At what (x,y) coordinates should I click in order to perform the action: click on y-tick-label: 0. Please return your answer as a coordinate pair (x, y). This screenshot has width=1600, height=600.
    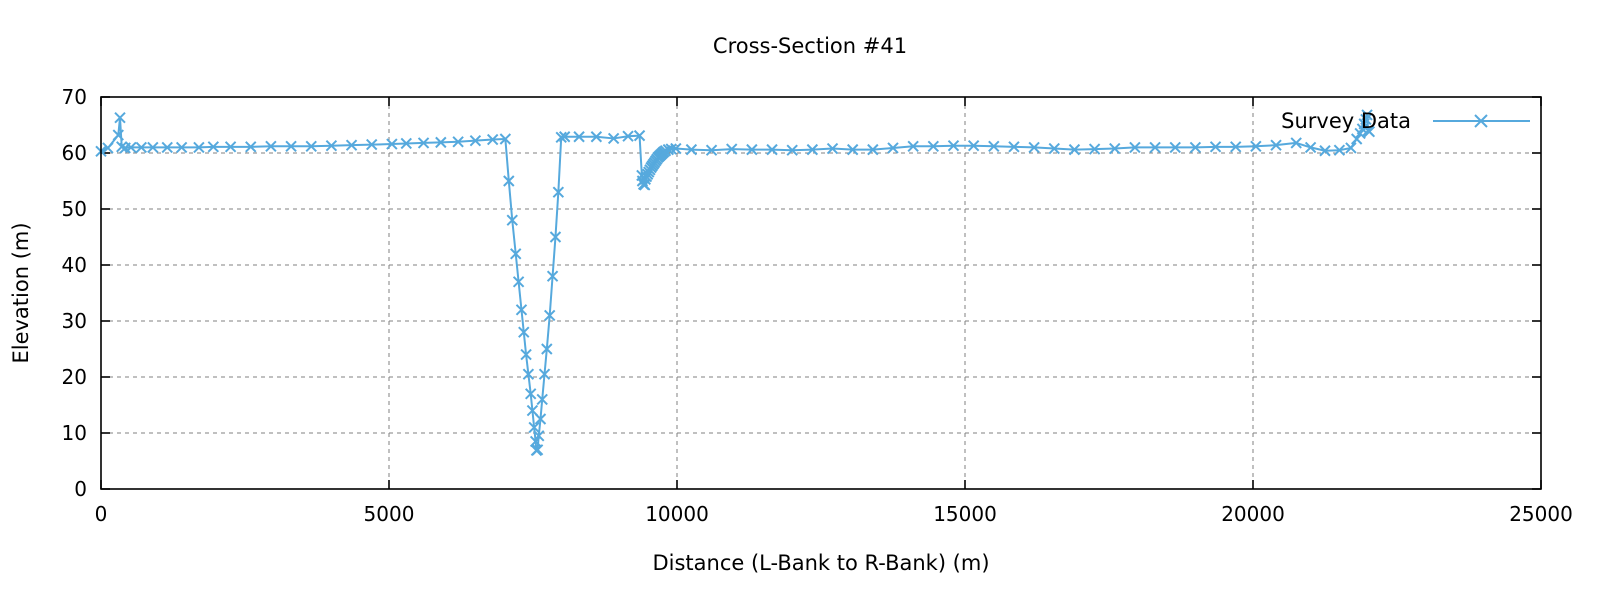
    Looking at the image, I should click on (80, 489).